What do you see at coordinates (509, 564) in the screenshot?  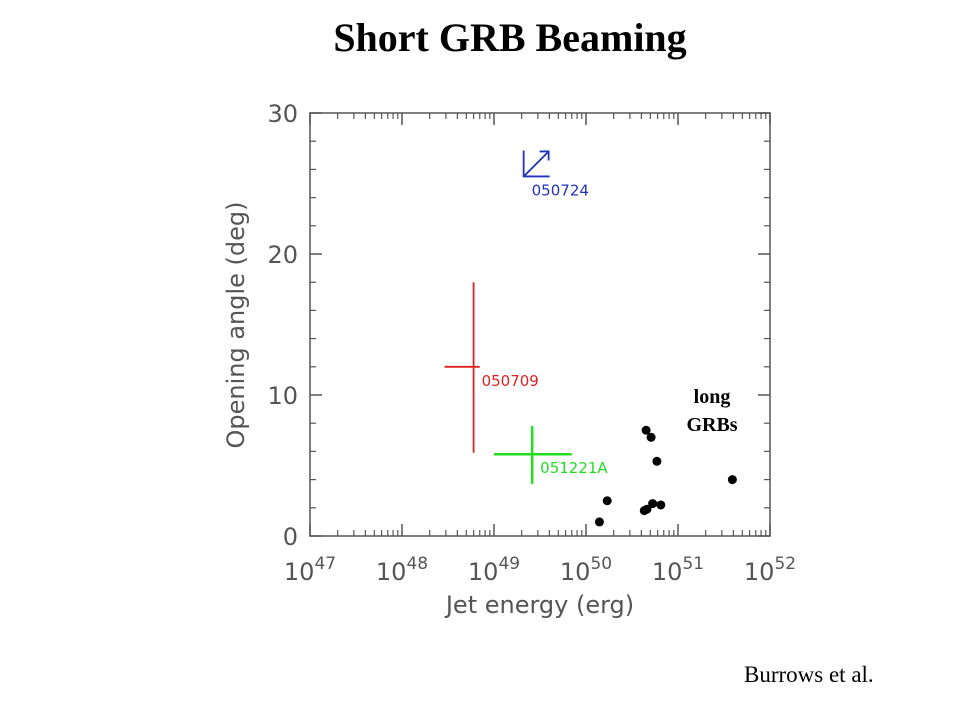 I see `x-tick-label-exponent: 49` at bounding box center [509, 564].